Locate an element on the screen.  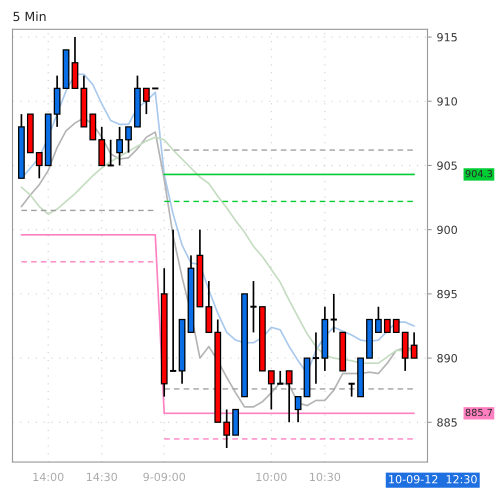
x-tick-label: 10:00 is located at coordinates (271, 477).